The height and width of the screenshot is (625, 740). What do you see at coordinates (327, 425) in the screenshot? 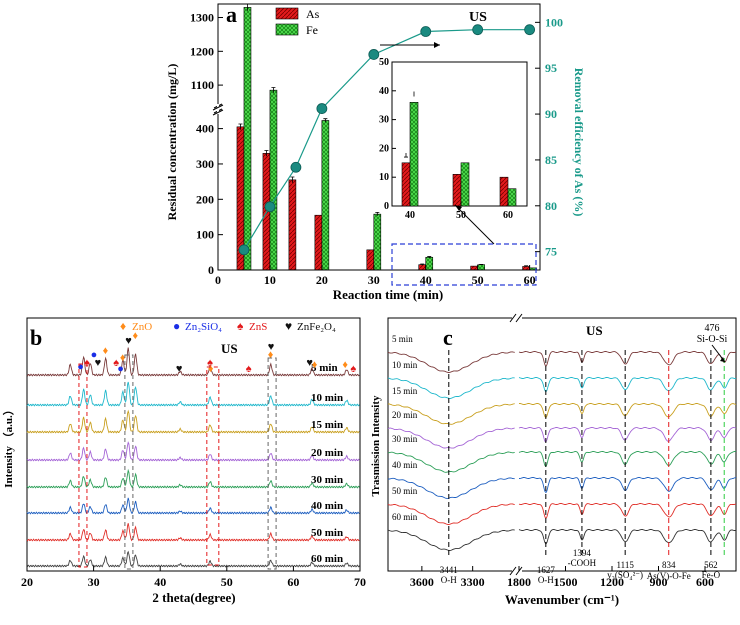
I see `xrd-series-label: 15 min` at bounding box center [327, 425].